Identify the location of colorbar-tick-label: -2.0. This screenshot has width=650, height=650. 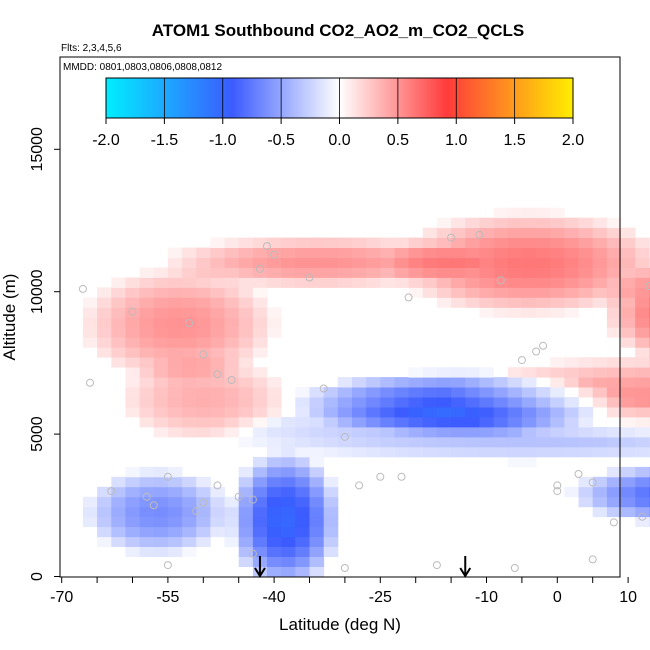
(106, 140).